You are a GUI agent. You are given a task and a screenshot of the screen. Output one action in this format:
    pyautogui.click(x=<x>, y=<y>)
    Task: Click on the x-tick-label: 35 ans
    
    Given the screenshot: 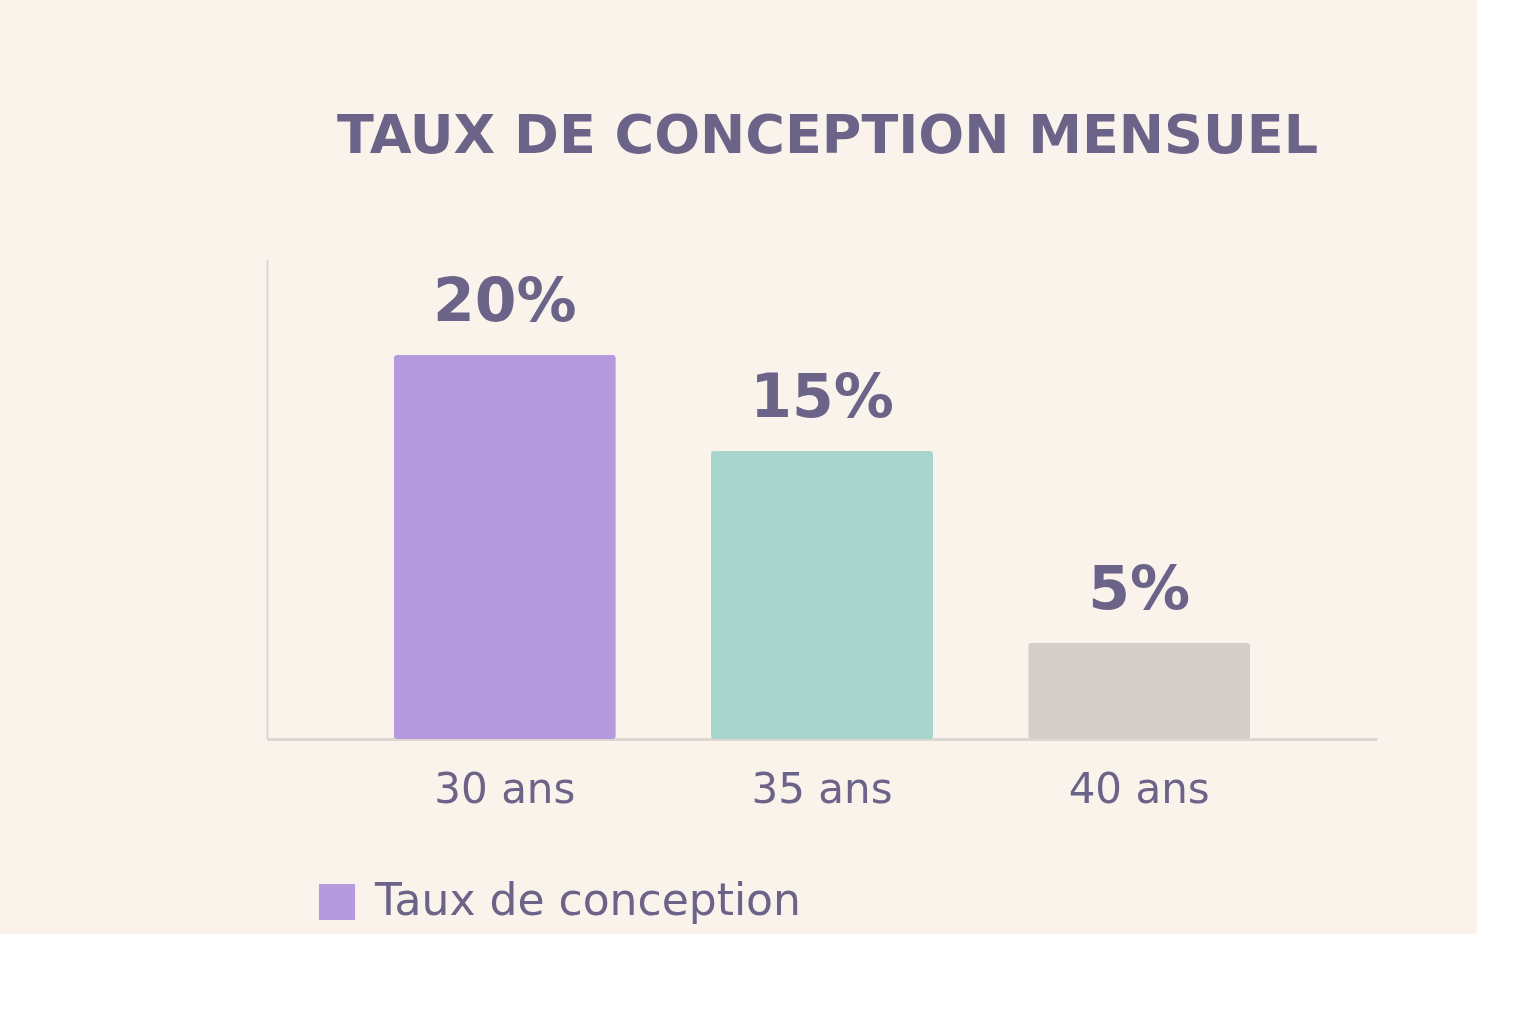 What is the action you would take?
    pyautogui.click(x=822, y=788)
    